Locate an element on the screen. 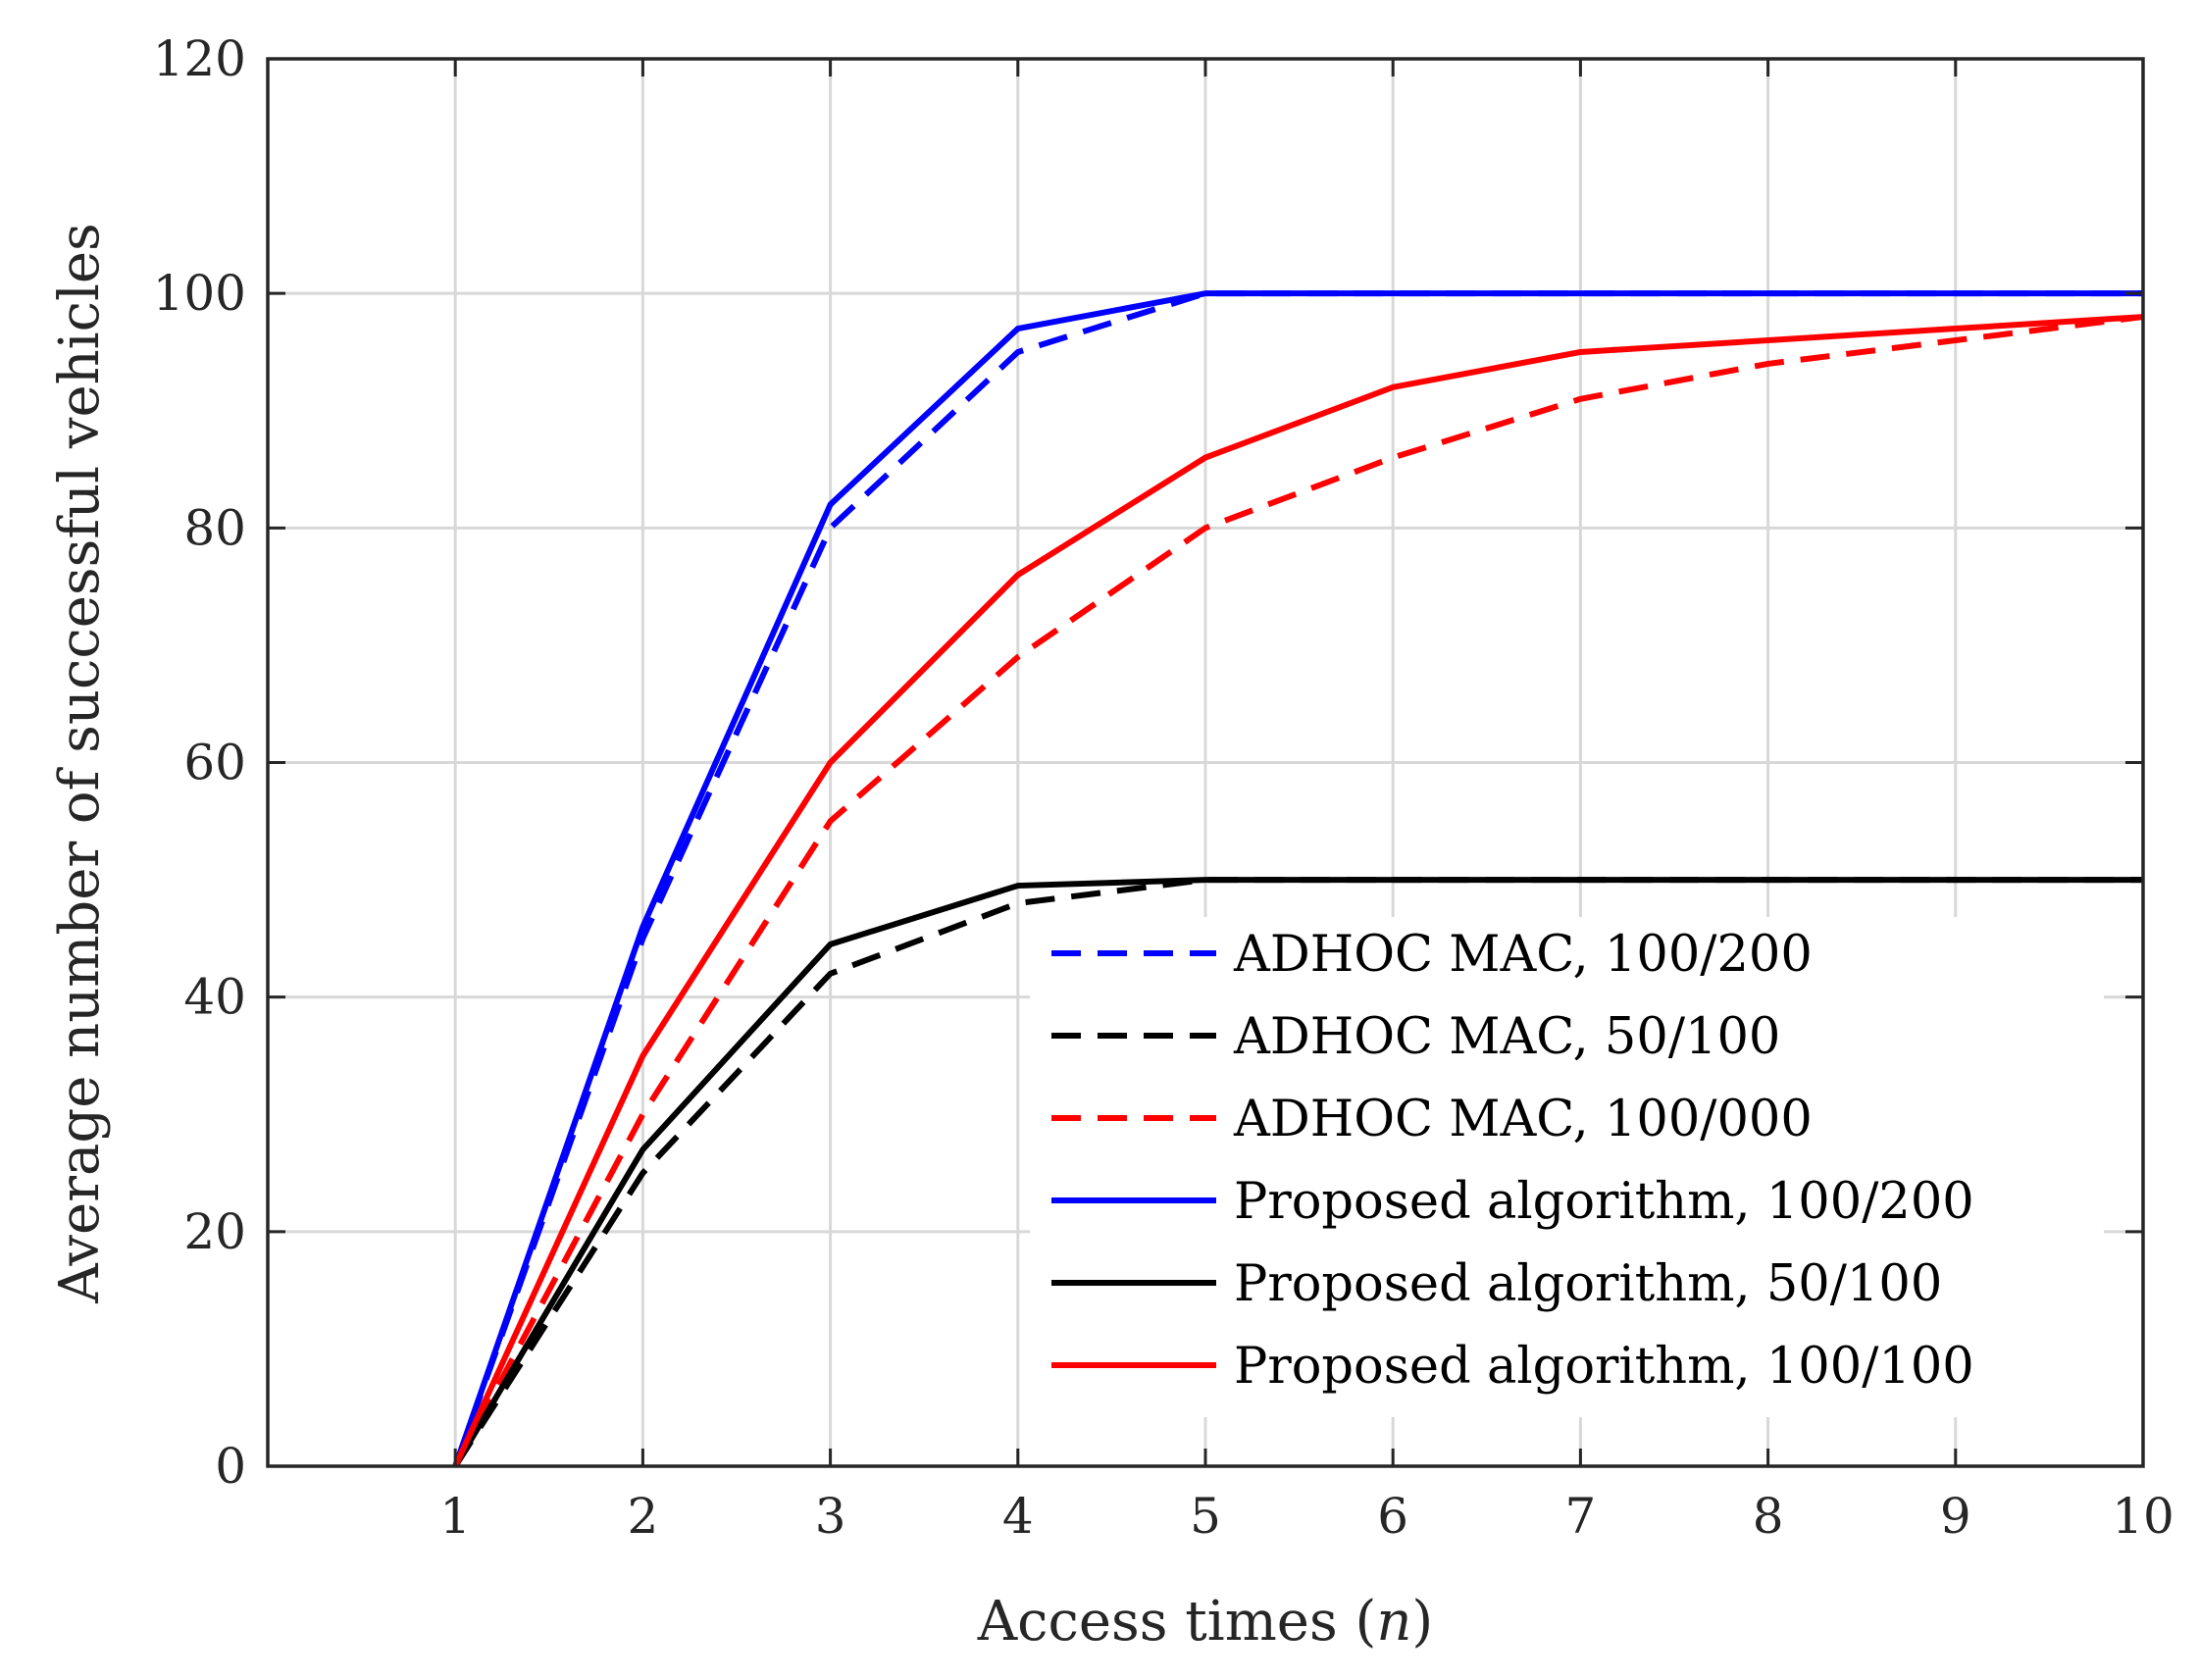 The height and width of the screenshot is (1680, 2198). y-tick-label: 60 is located at coordinates (214, 763).